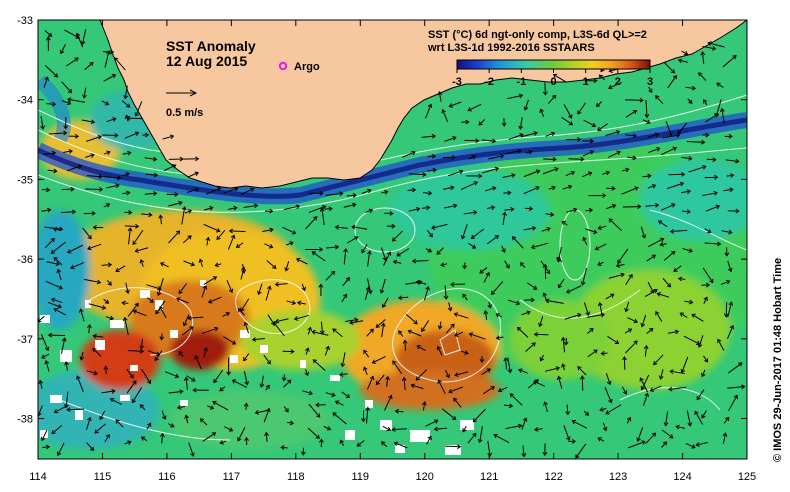  What do you see at coordinates (521, 82) in the screenshot?
I see `colorbar-tick-label: -1` at bounding box center [521, 82].